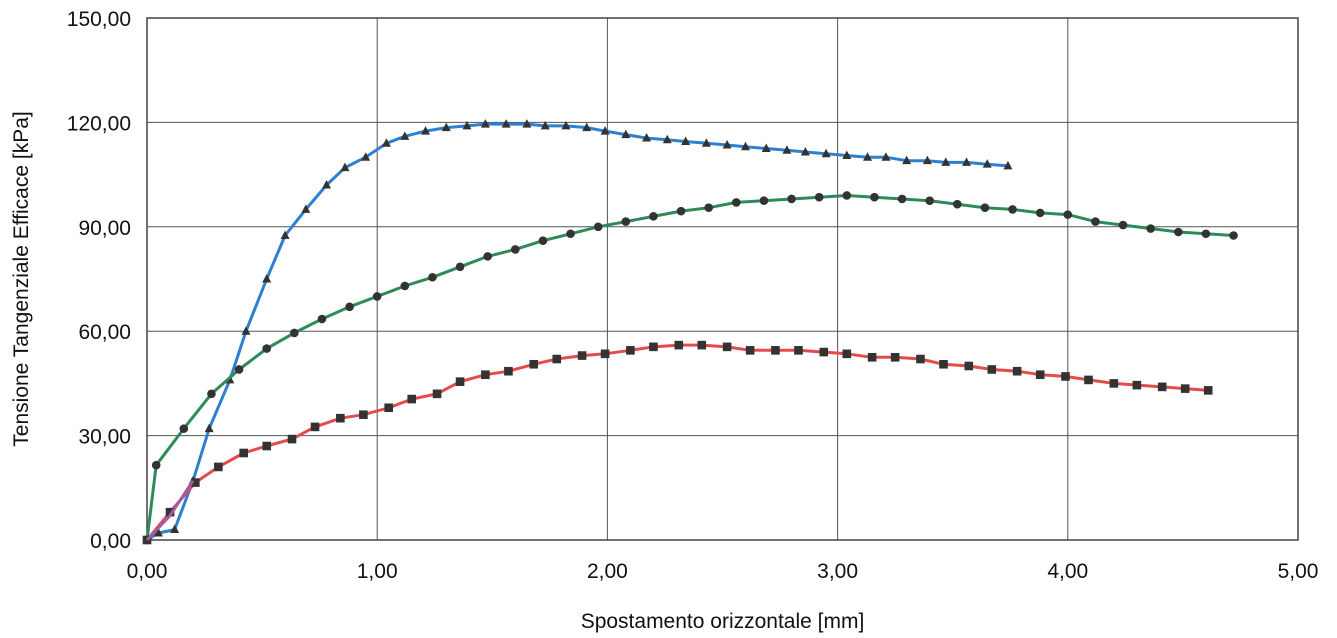 This screenshot has height=638, width=1337. What do you see at coordinates (21, 278) in the screenshot?
I see `y-axis-title: Tensione Tangenziale Efficace [kPa]` at bounding box center [21, 278].